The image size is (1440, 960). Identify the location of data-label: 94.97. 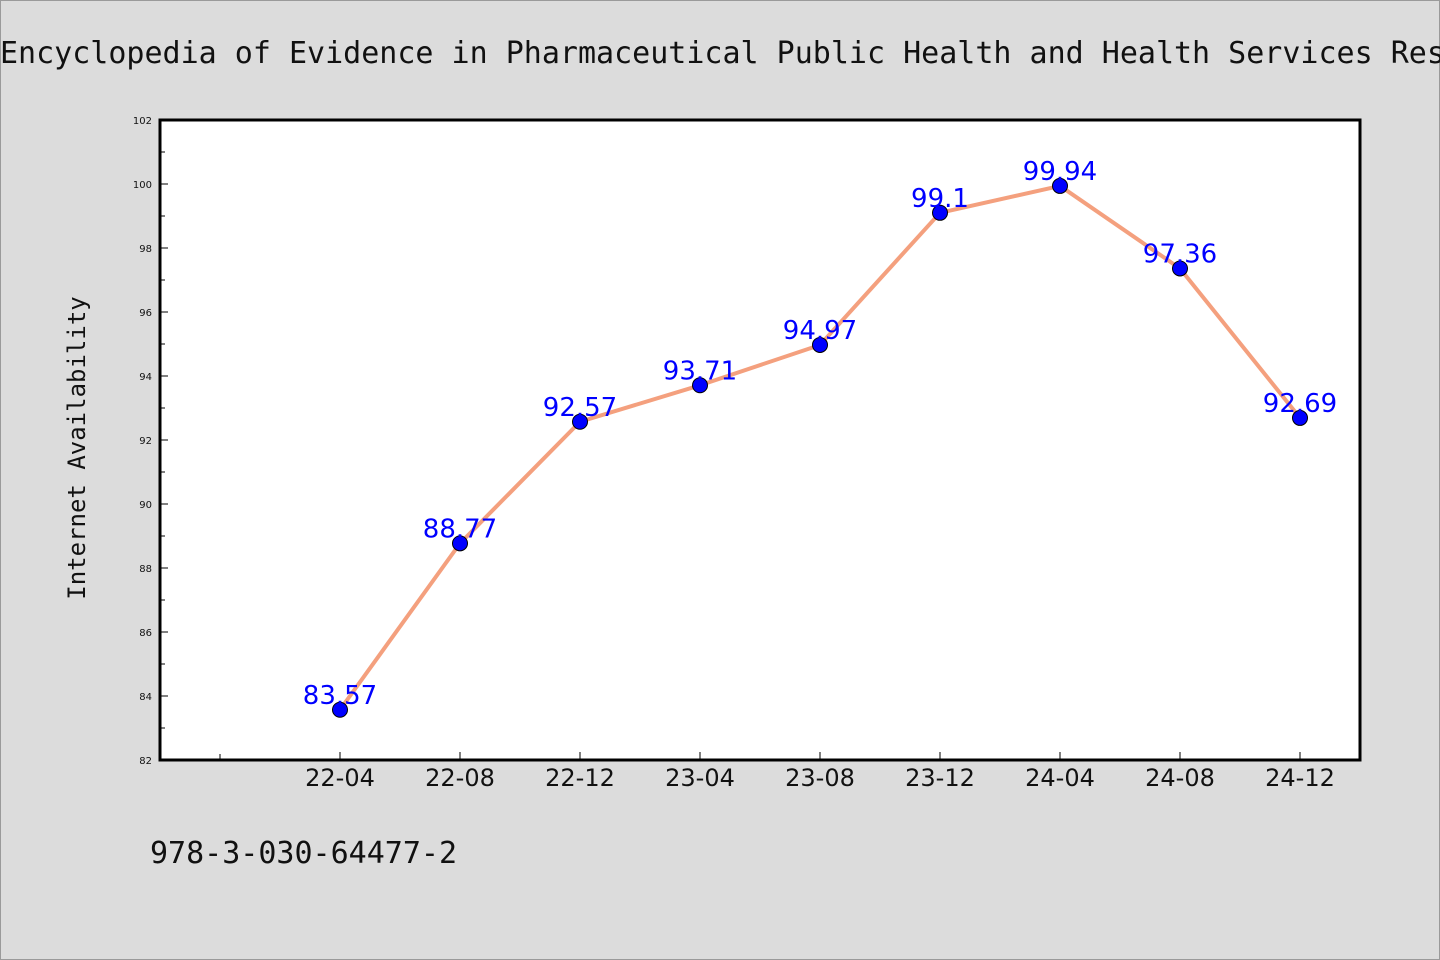
(820, 331).